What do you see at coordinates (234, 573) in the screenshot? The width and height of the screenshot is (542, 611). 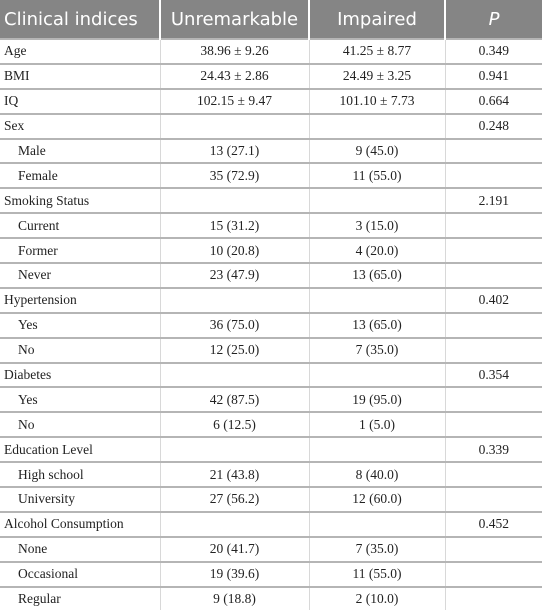 I see `unremarkable-cell: 19 (39.6)` at bounding box center [234, 573].